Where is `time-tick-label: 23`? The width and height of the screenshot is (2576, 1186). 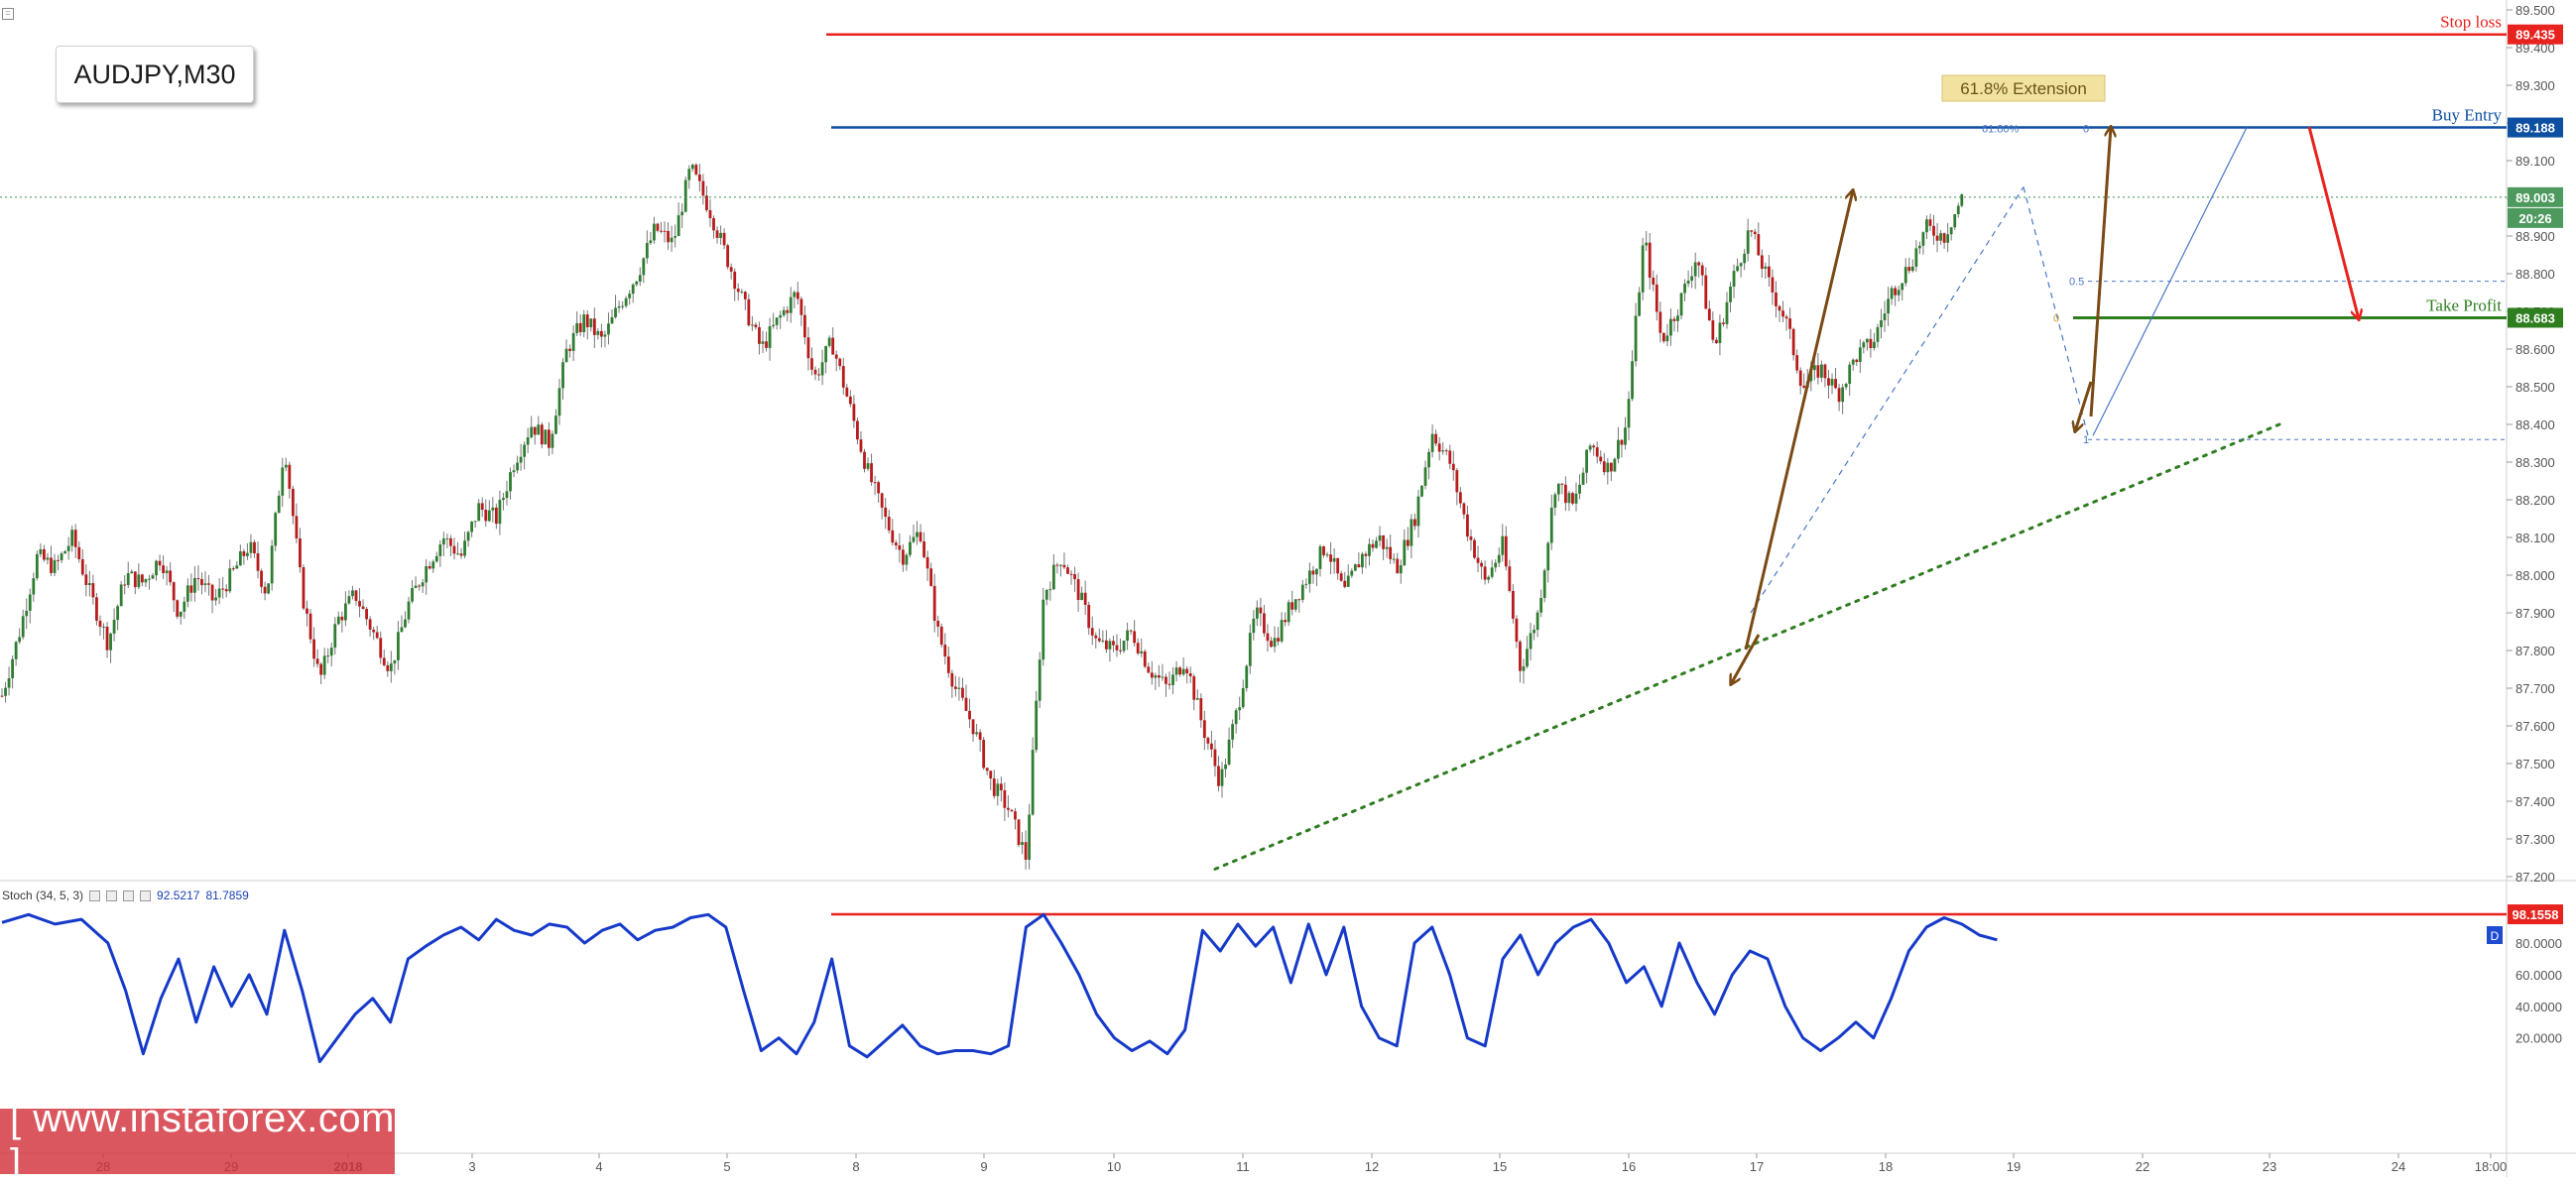 time-tick-label: 23 is located at coordinates (2269, 1167).